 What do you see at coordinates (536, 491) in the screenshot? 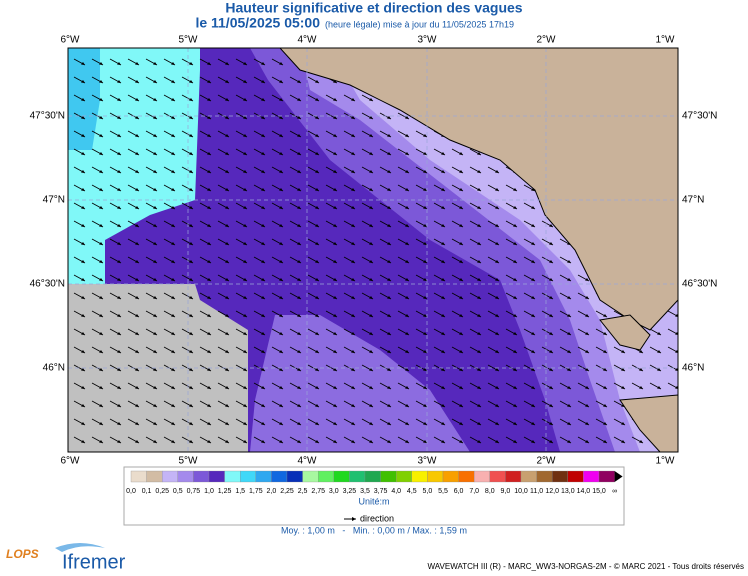
I see `colorbar-label: 11,0` at bounding box center [536, 491].